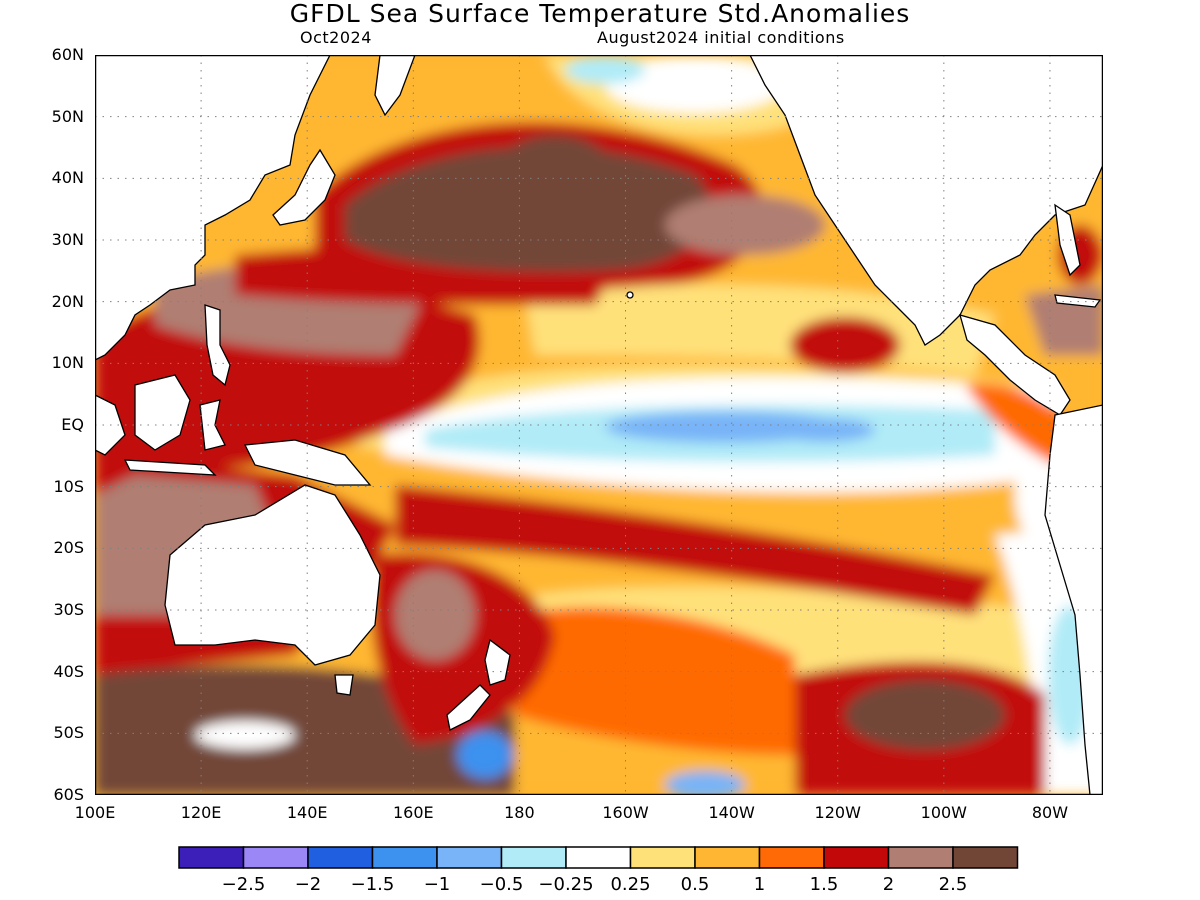 The height and width of the screenshot is (900, 1200). What do you see at coordinates (468, 707) in the screenshot?
I see `new-zealand-south-island` at bounding box center [468, 707].